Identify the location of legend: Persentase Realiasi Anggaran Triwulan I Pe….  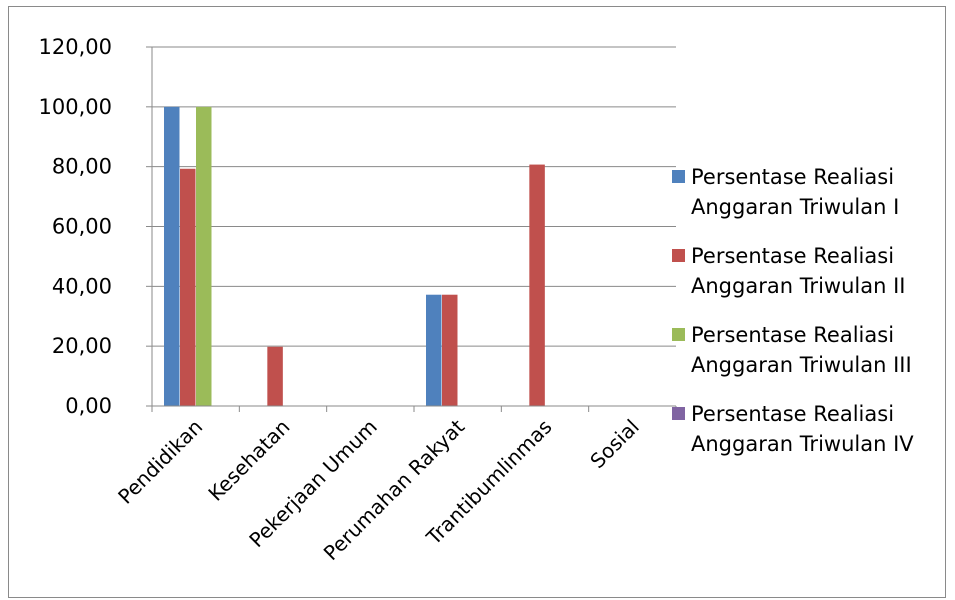
(793, 310).